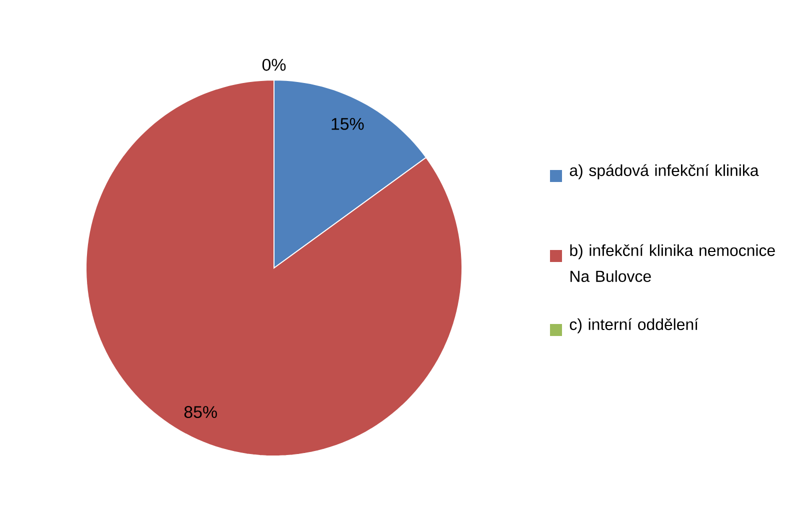 Image resolution: width=811 pixels, height=523 pixels. What do you see at coordinates (664, 172) in the screenshot?
I see `legend-label: a) spádová infekční klinika` at bounding box center [664, 172].